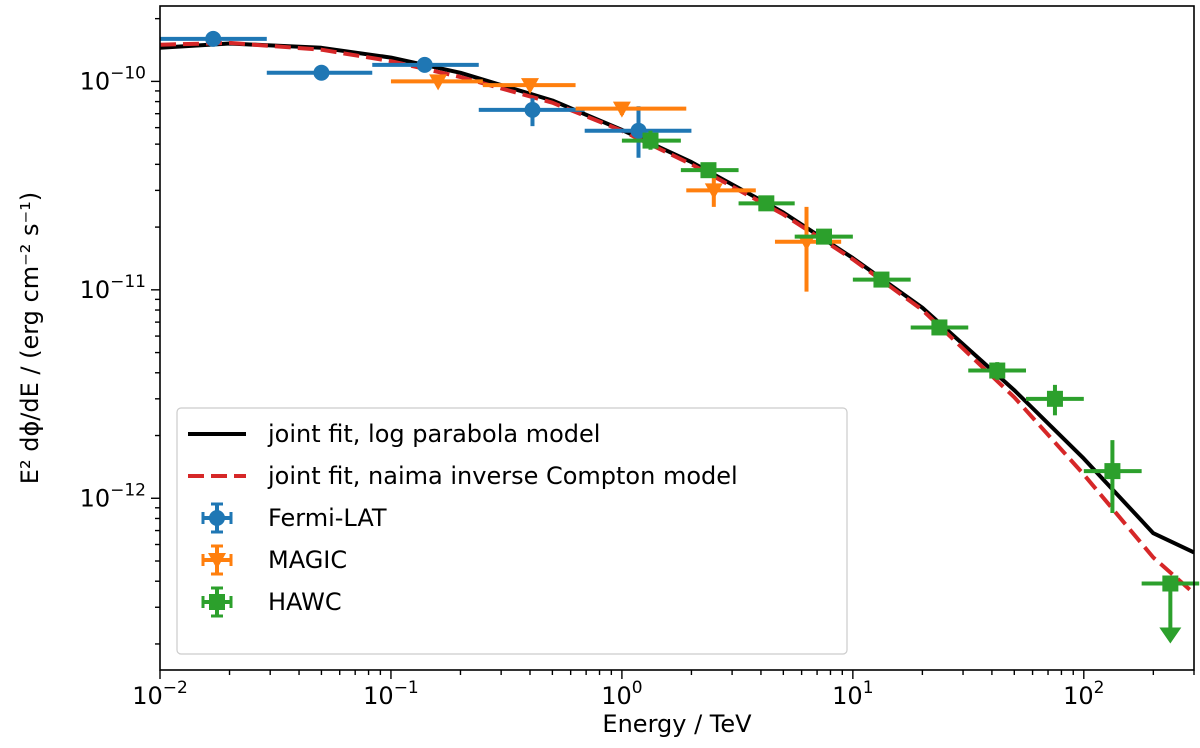 The image size is (1200, 748). I want to click on y-tick-label: 10−10, so click(113, 79).